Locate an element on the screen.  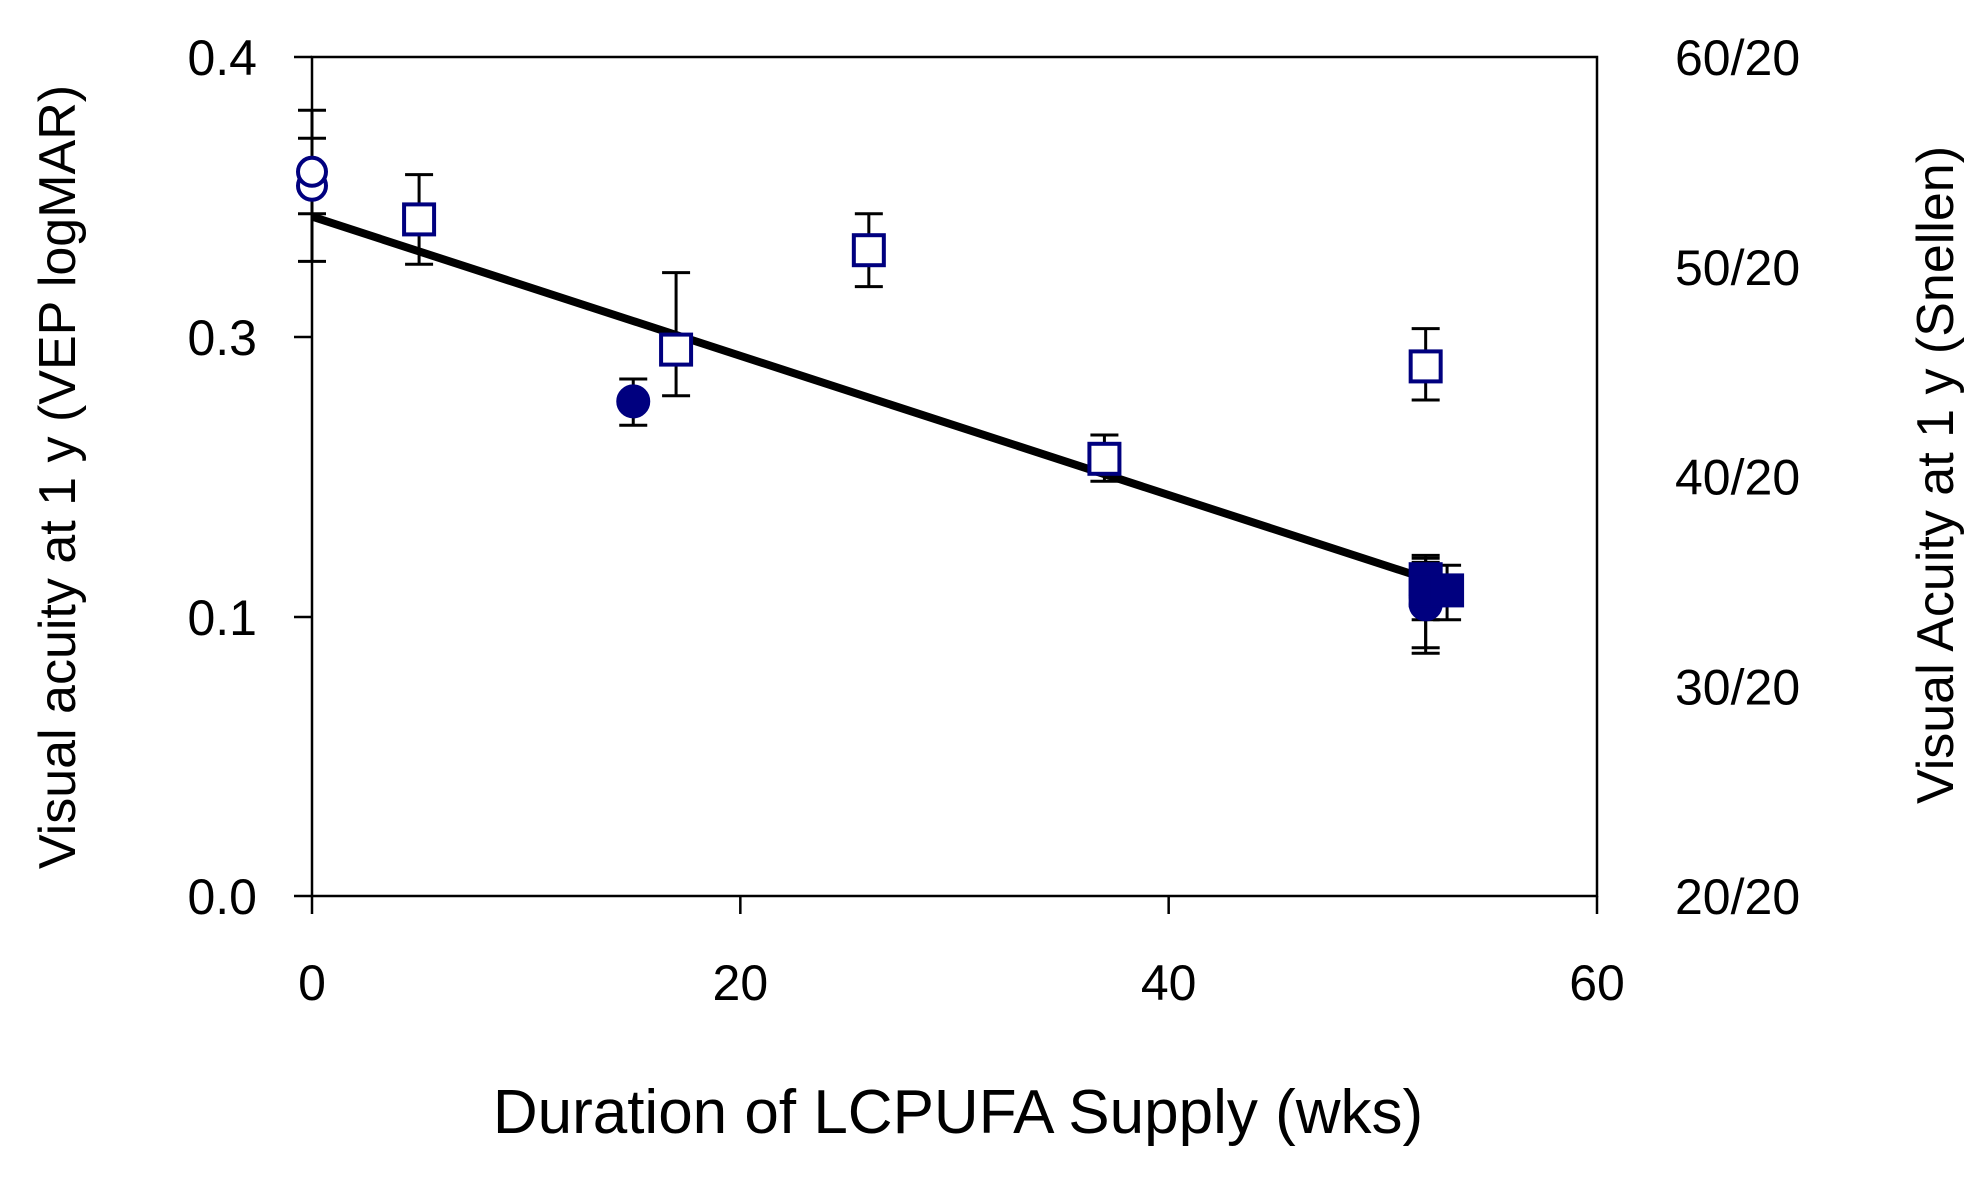
y-right-tick-label: 50/20 is located at coordinates (1737, 268).